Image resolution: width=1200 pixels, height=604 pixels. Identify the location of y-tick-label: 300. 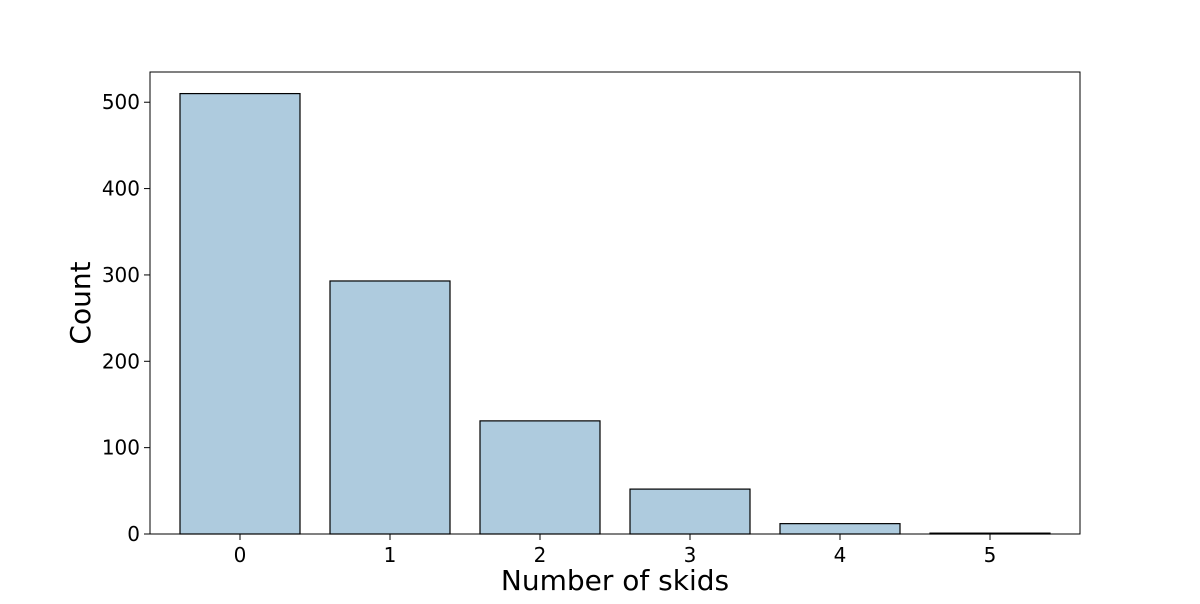
(121, 275).